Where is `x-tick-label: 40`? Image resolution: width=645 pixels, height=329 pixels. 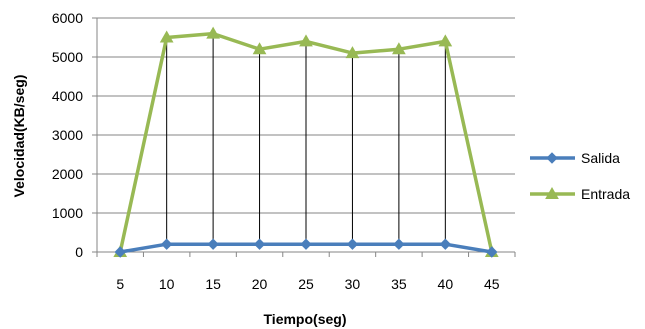 x-tick-label: 40 is located at coordinates (446, 284).